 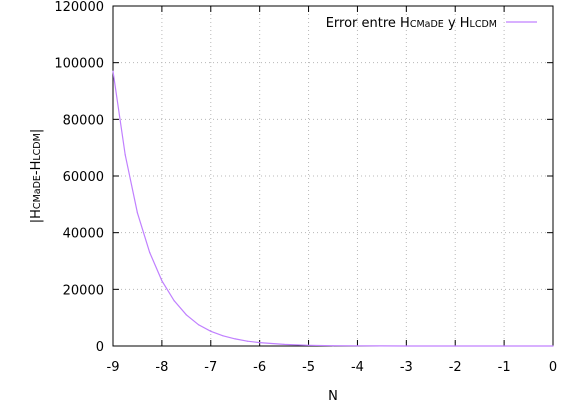 I want to click on y-axis-label-mid: -H, so click(x=36, y=168).